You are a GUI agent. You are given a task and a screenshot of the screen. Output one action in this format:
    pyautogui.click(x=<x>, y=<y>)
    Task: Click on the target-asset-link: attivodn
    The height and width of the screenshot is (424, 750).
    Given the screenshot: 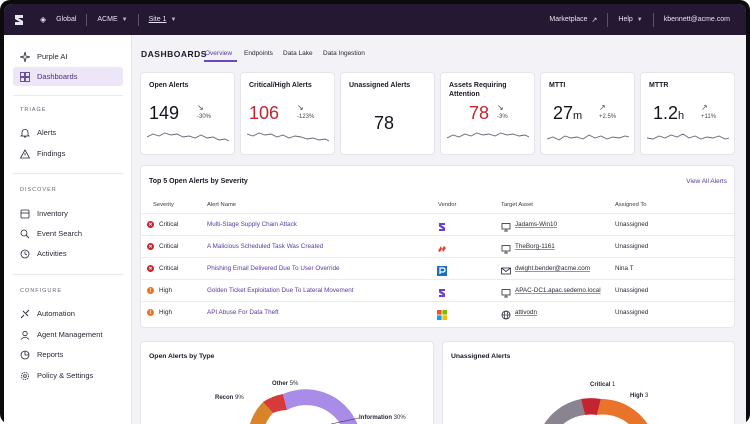 What is the action you would take?
    pyautogui.click(x=526, y=312)
    